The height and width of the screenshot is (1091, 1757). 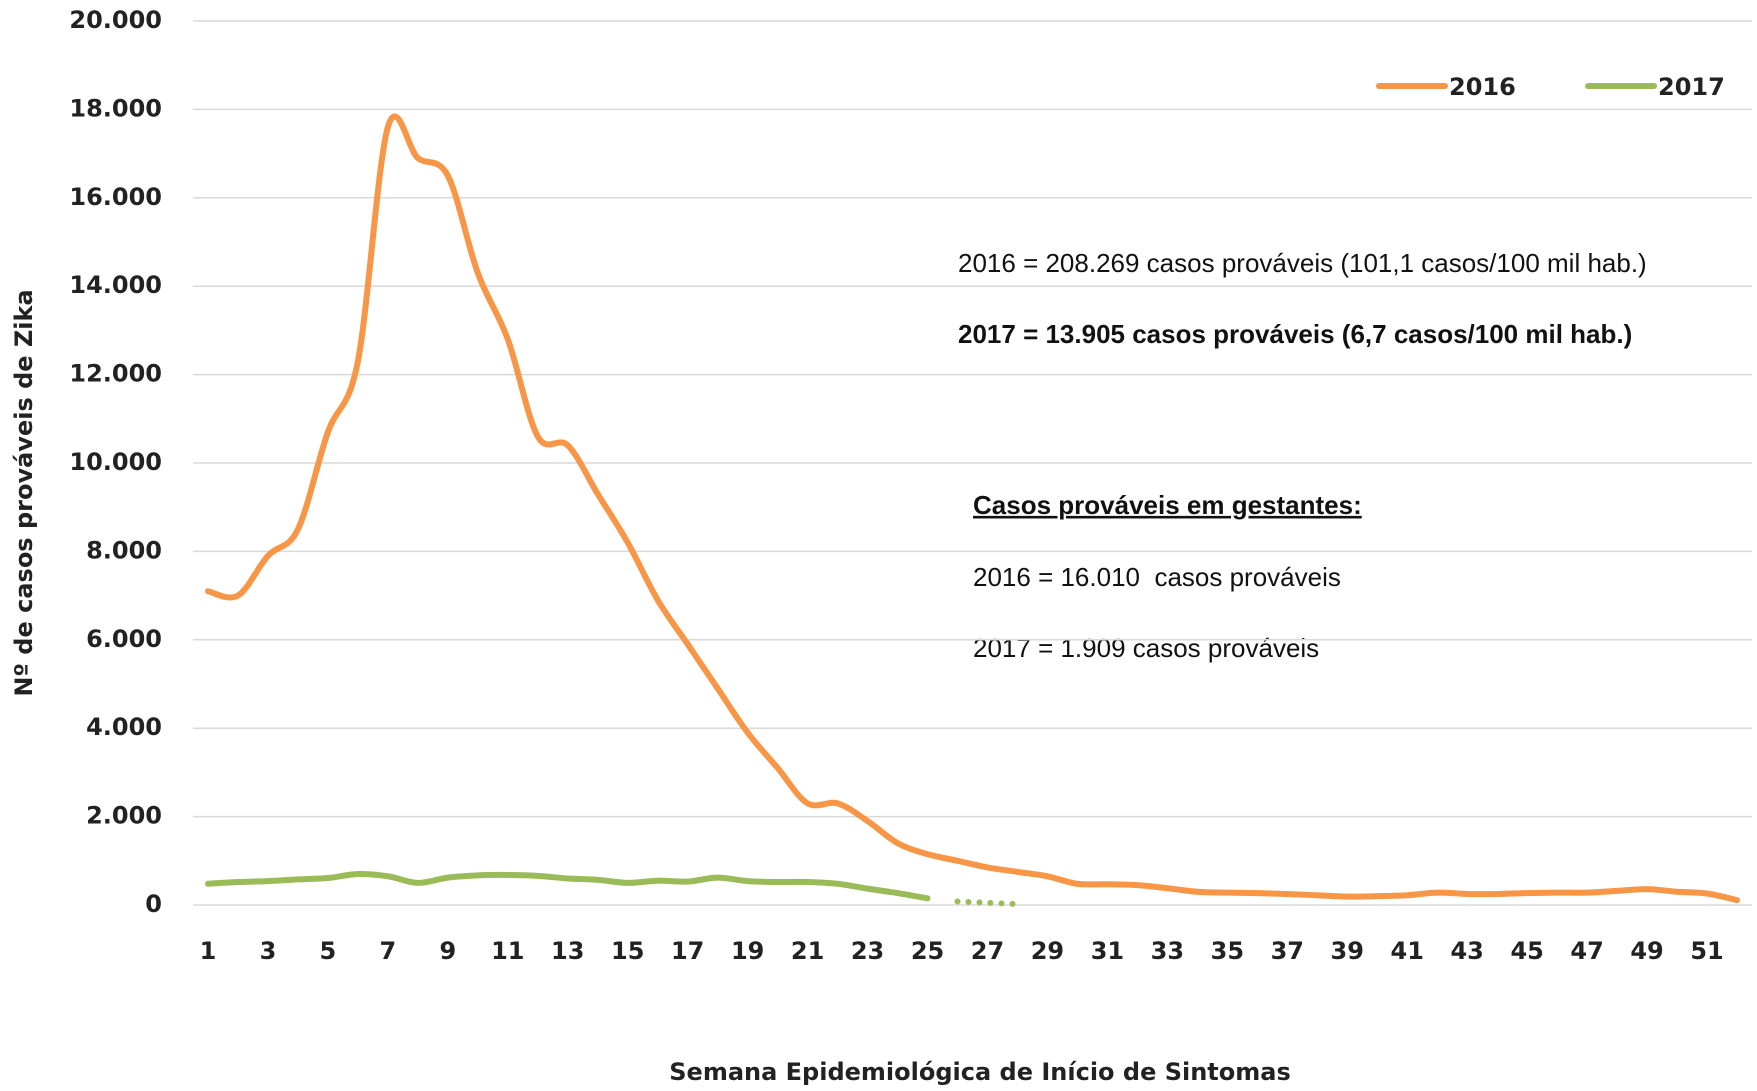 What do you see at coordinates (987, 903) in the screenshot?
I see `dotted-line` at bounding box center [987, 903].